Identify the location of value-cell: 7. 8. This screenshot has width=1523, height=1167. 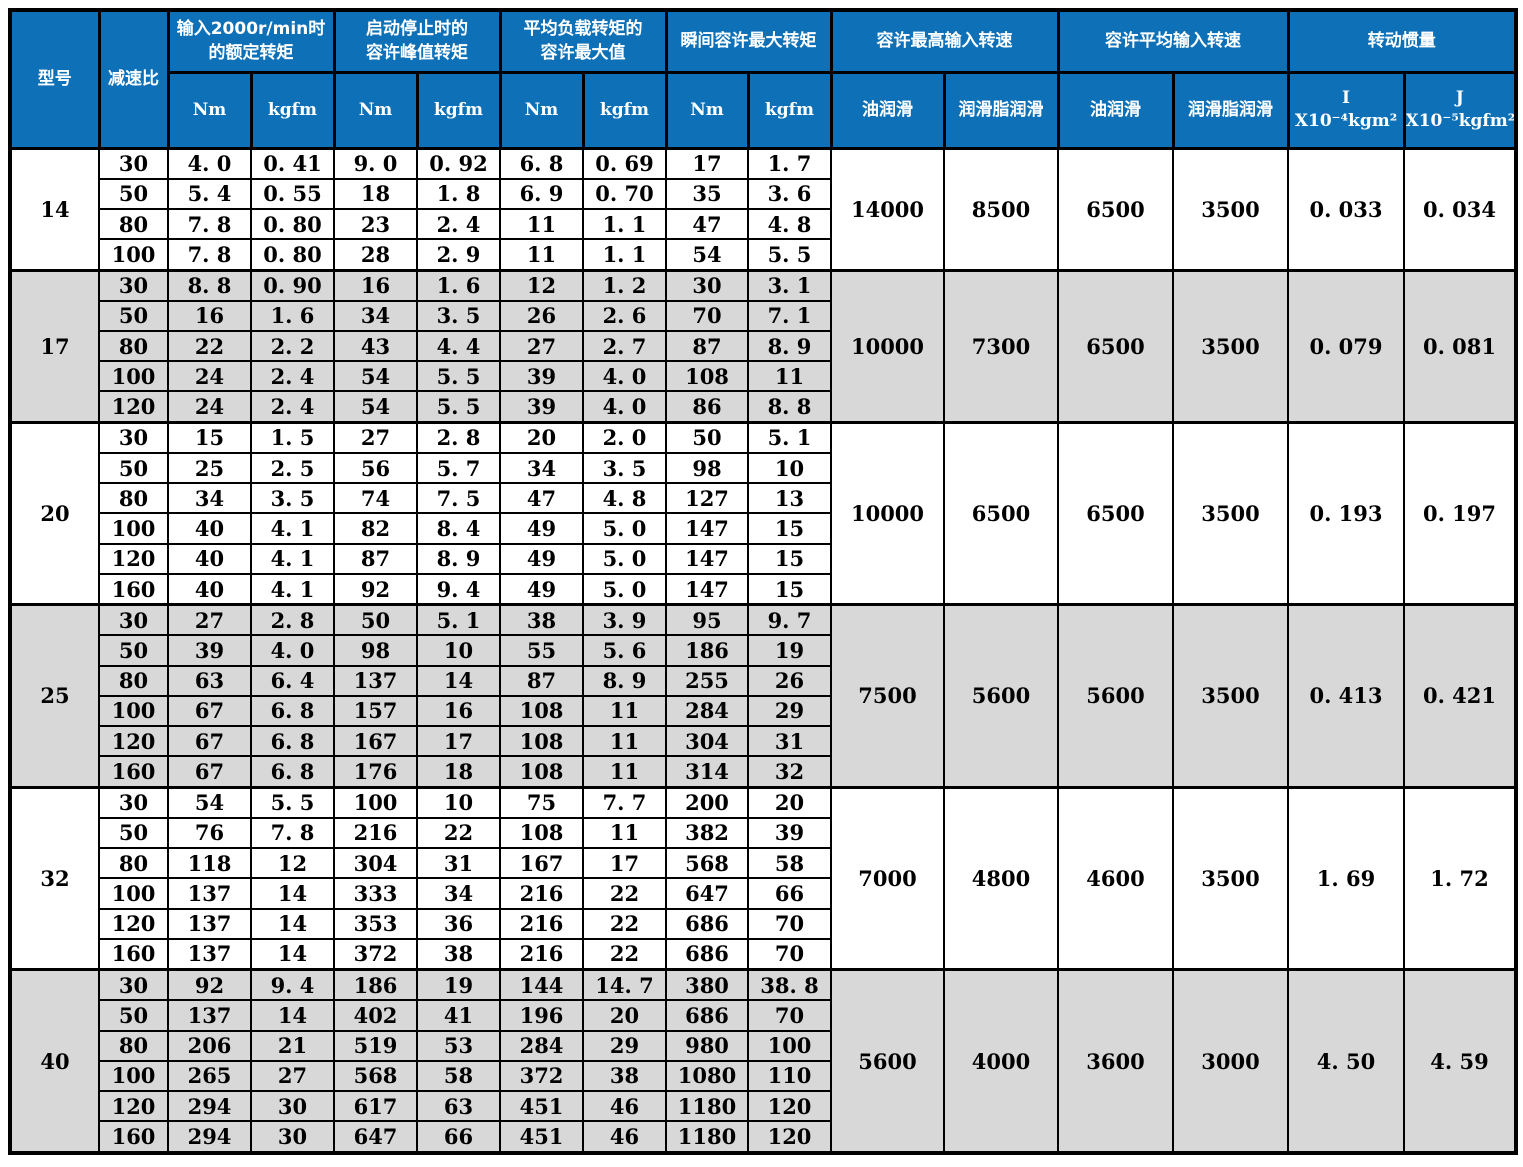
(209, 224).